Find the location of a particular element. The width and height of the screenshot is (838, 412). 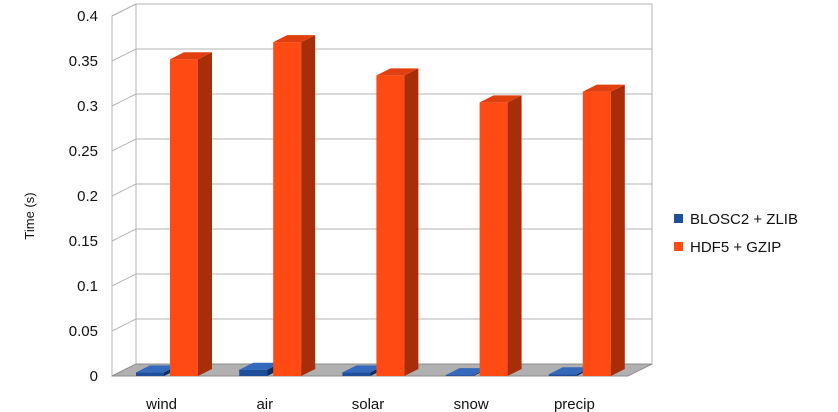

y-tick-label: 0.35 is located at coordinates (83, 61).